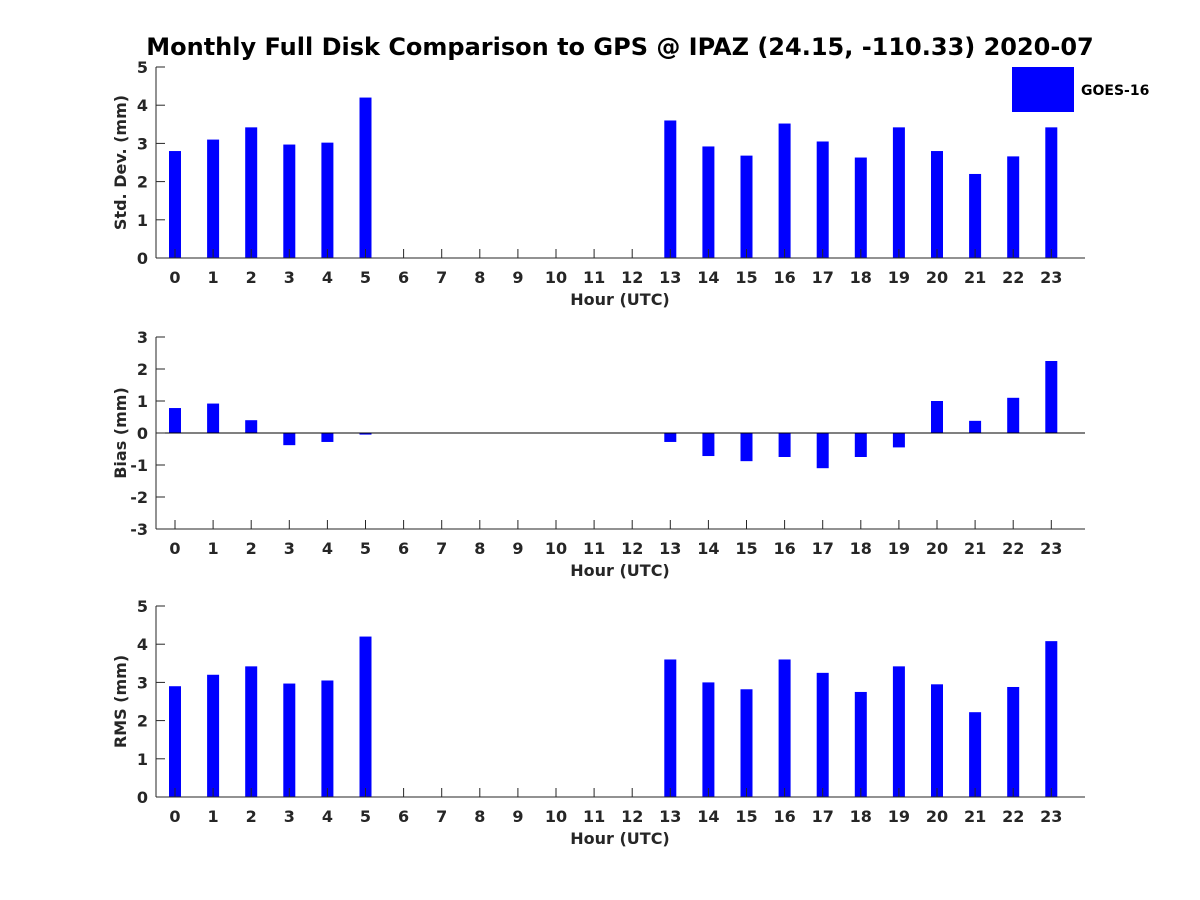  Describe the element at coordinates (861, 548) in the screenshot. I see `bias-x-tick-label: 18` at that location.